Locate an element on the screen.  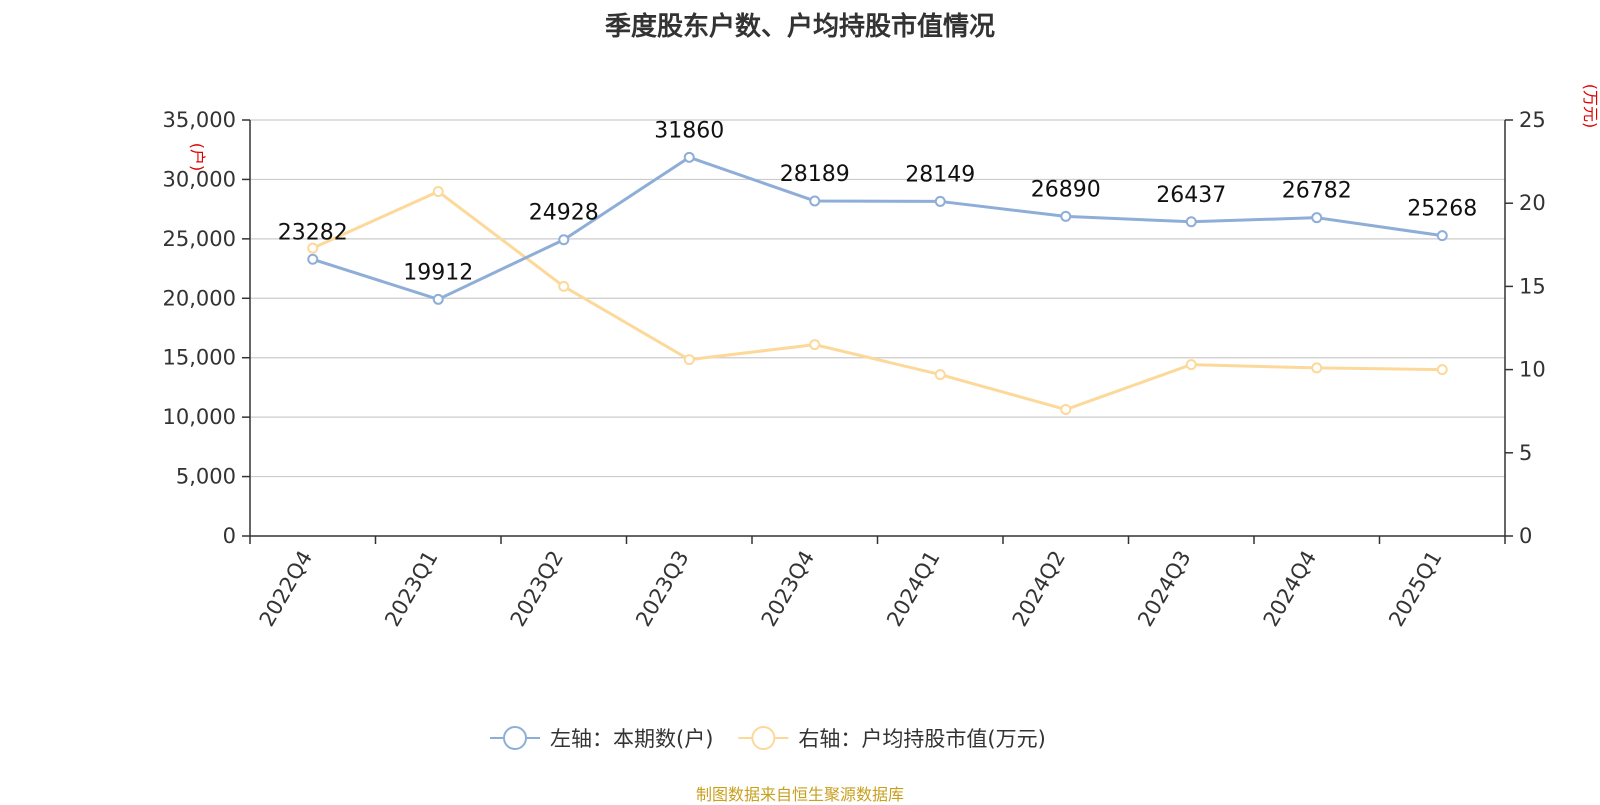
x-tick-label: 2024Q1 is located at coordinates (913, 589).